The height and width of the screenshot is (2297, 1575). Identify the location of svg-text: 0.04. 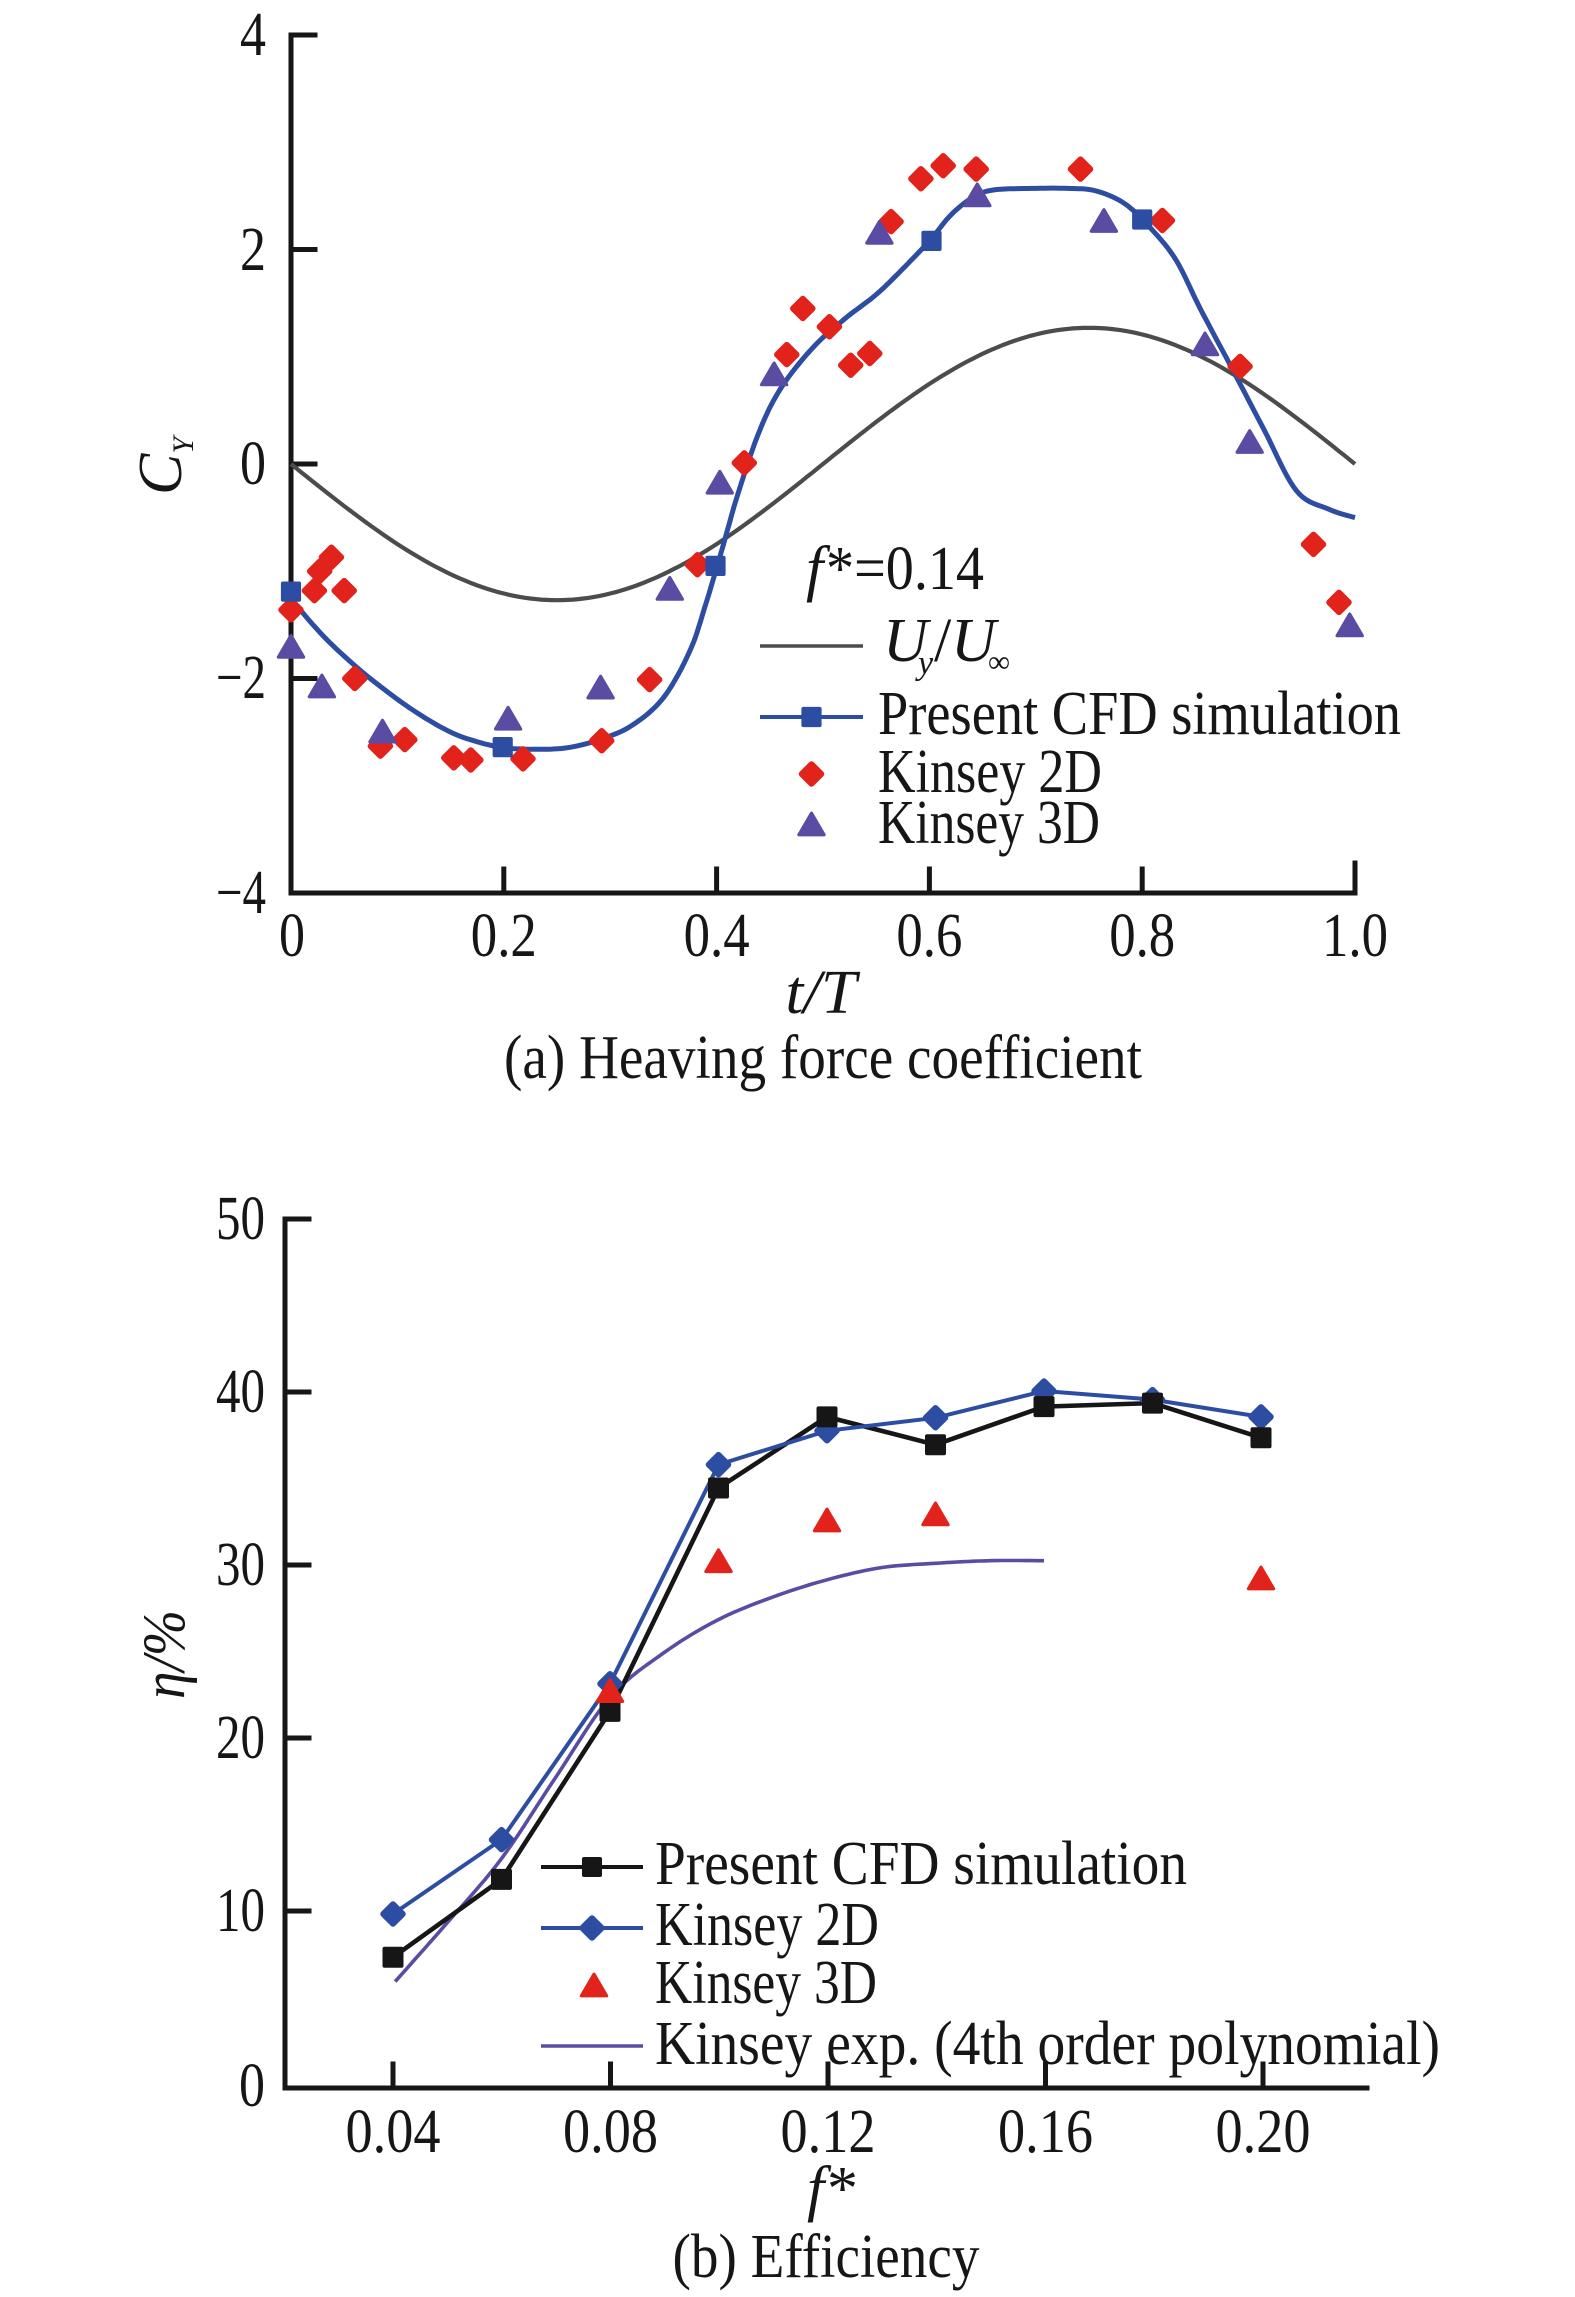
(393, 2132).